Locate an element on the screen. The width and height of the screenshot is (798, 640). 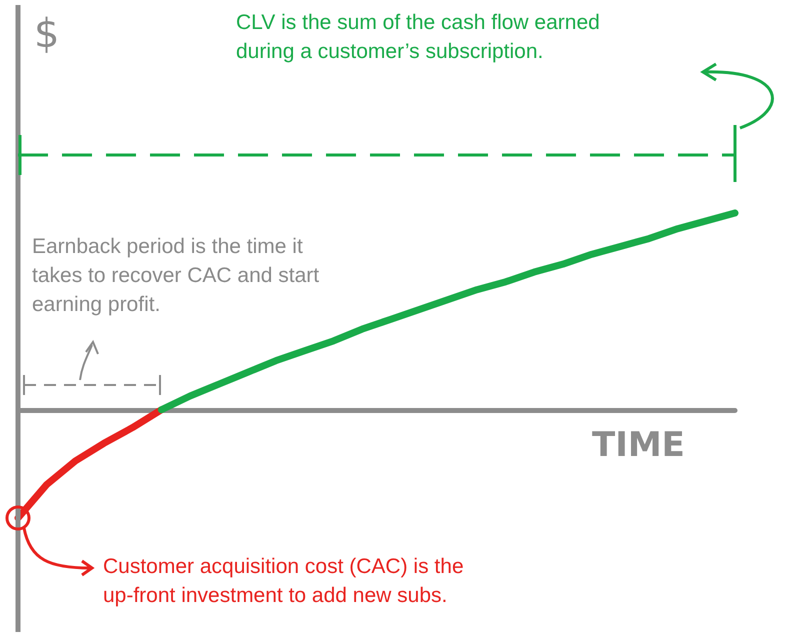
annotation: Earnback period is the time it takes to recover CAC and start earning profit. is located at coordinates (178, 275).